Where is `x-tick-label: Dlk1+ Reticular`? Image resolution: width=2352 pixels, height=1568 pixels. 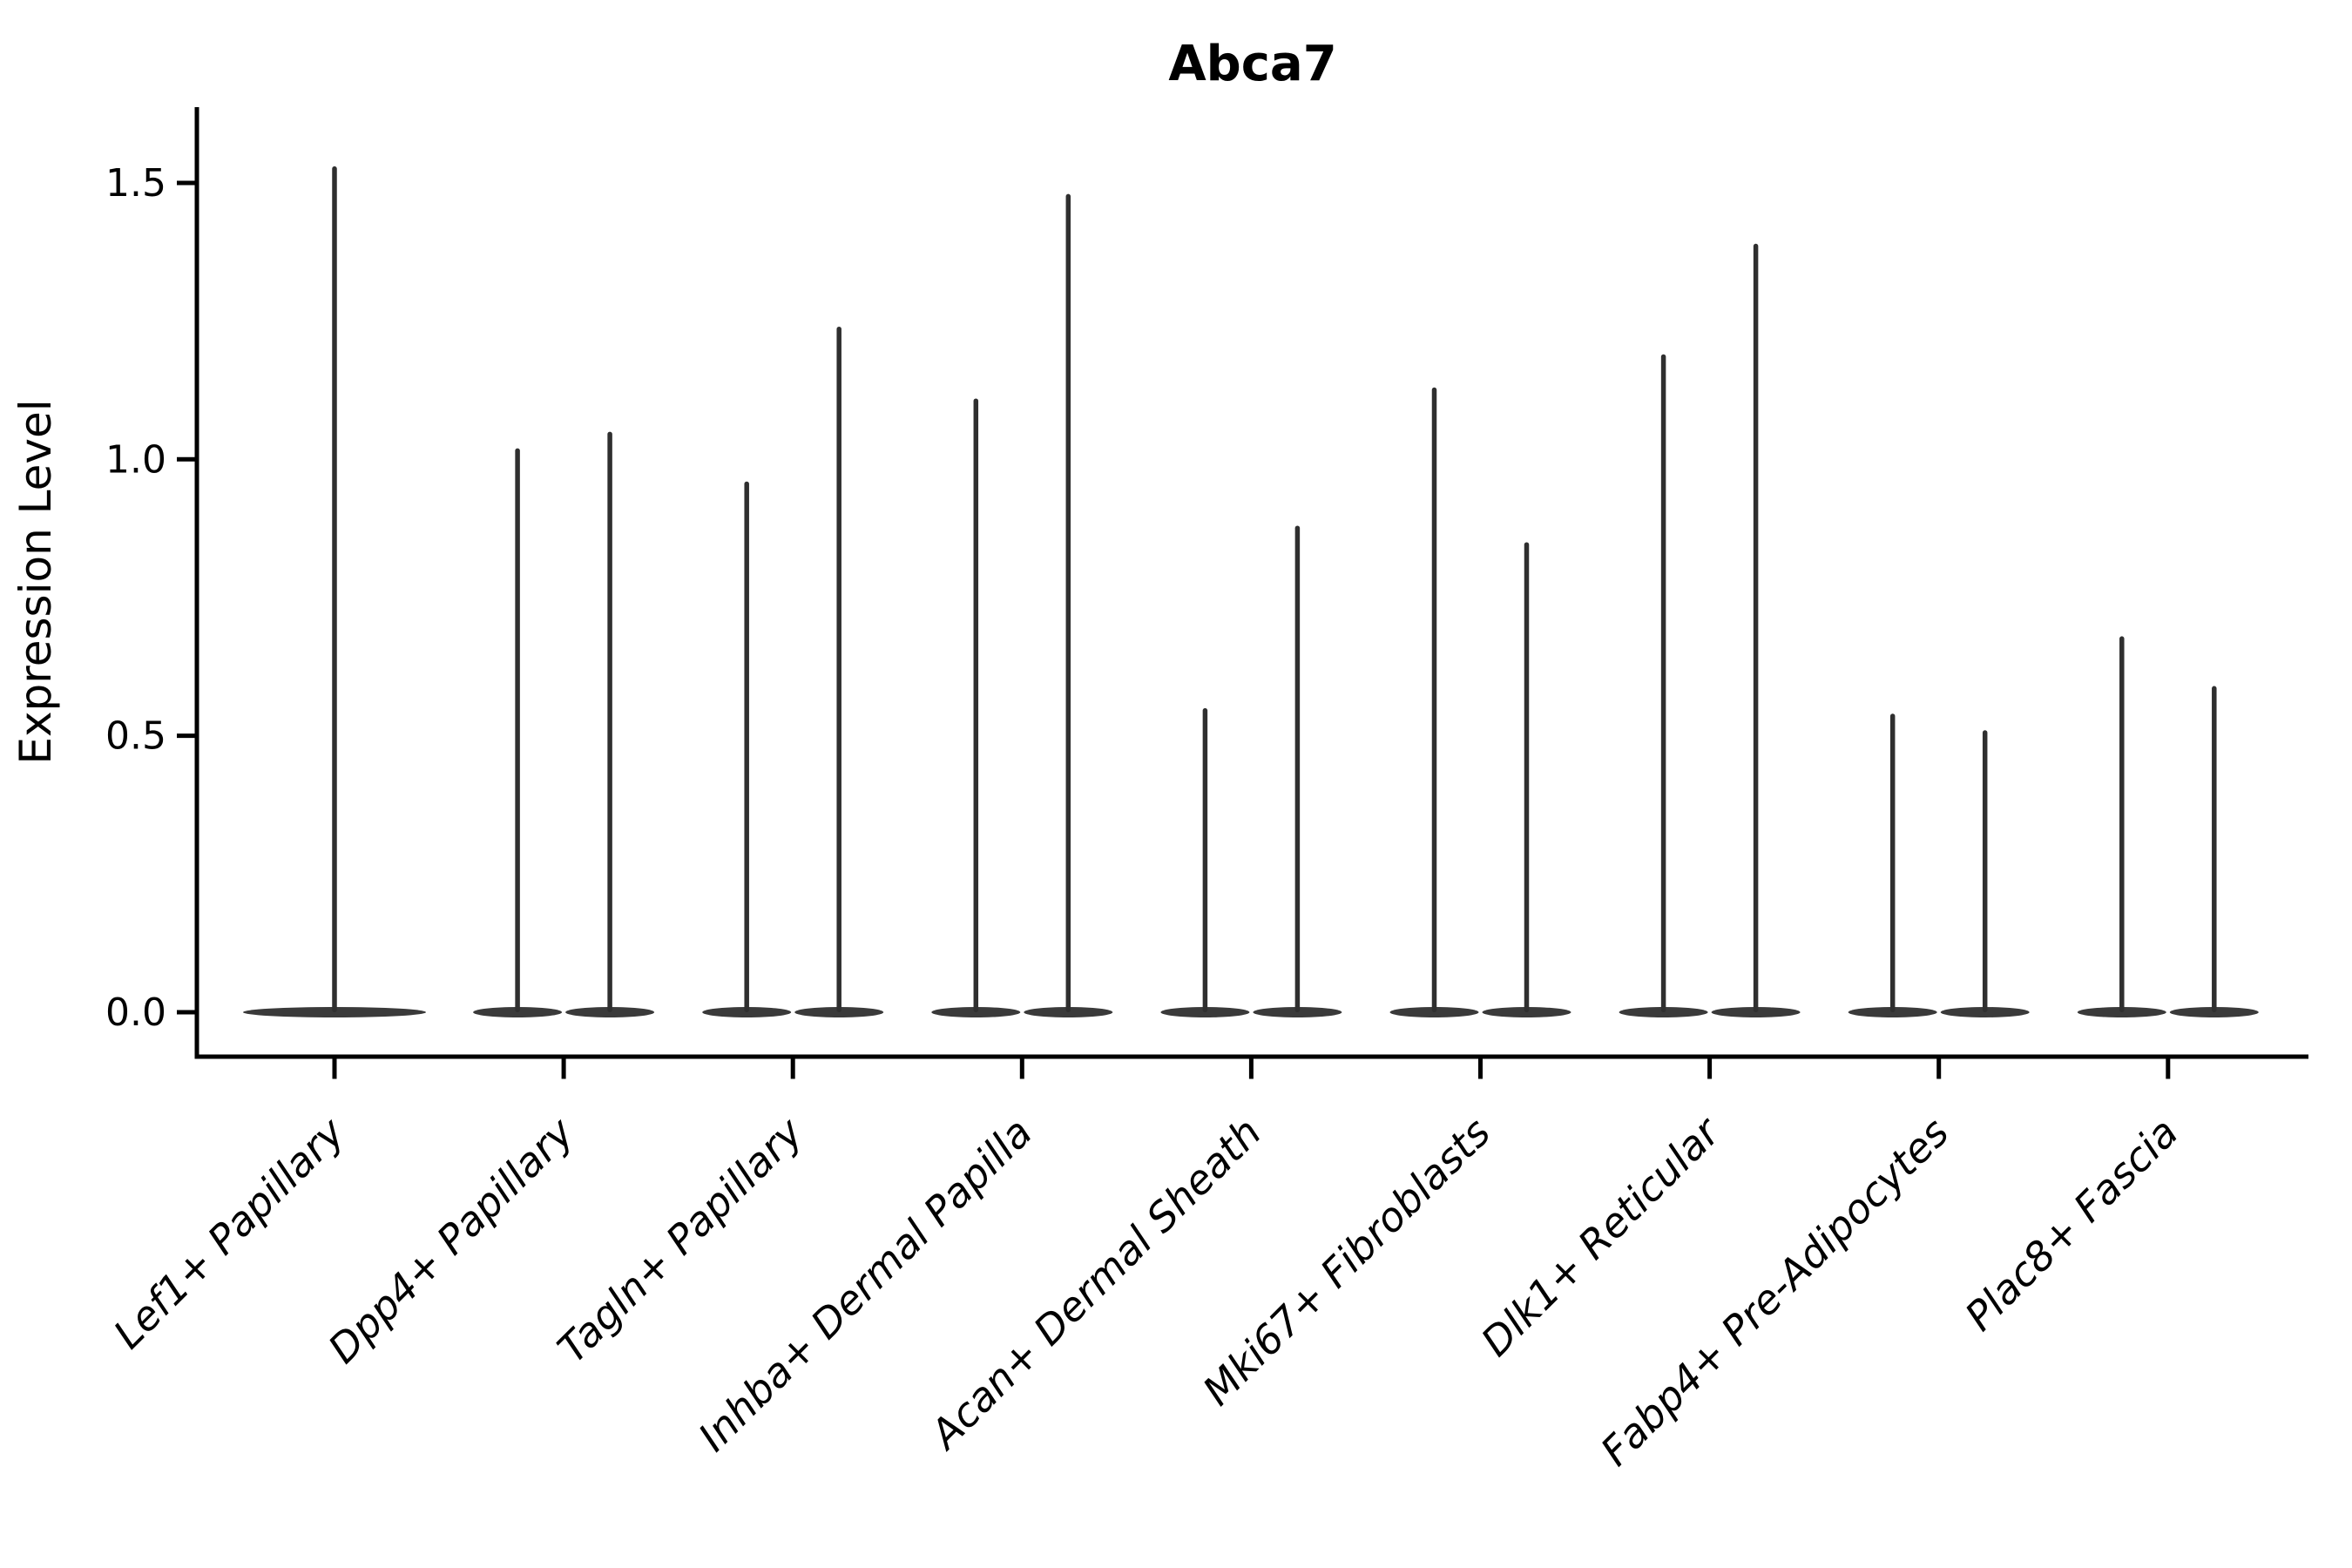 x-tick-label: Dlk1+ Reticular is located at coordinates (1601, 1235).